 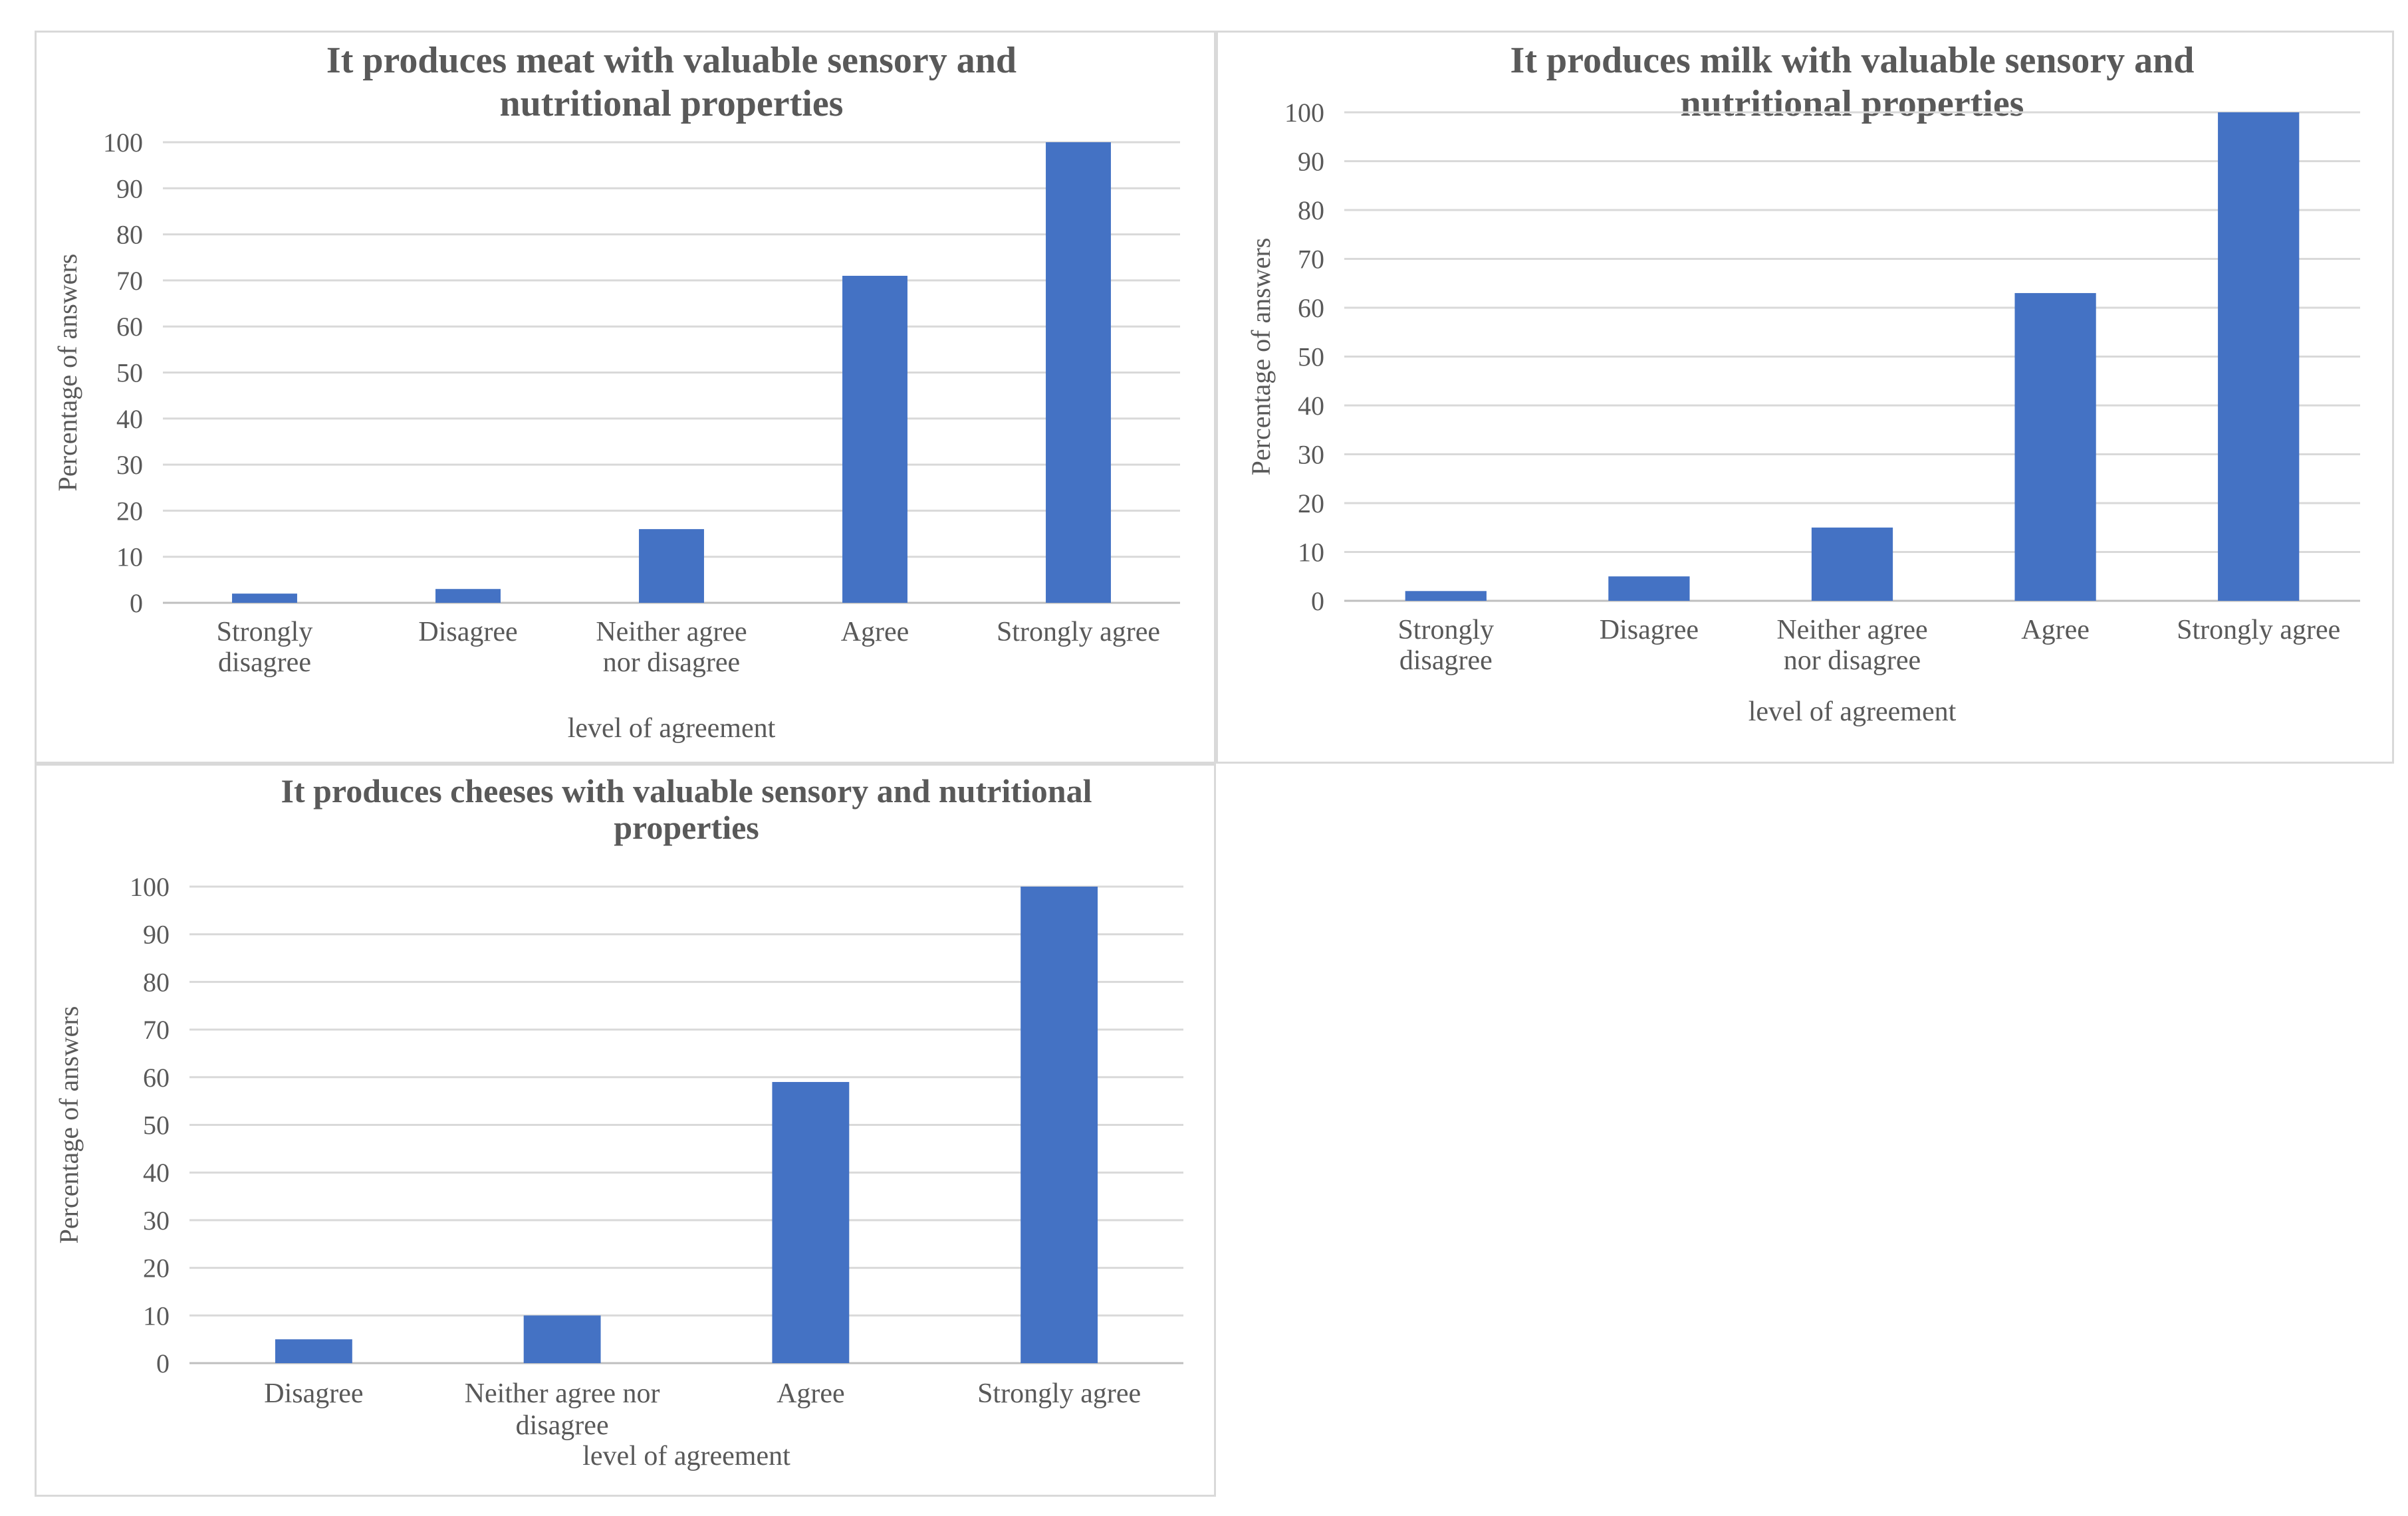 I want to click on milk-category-label: Strongly agree, so click(x=2258, y=630).